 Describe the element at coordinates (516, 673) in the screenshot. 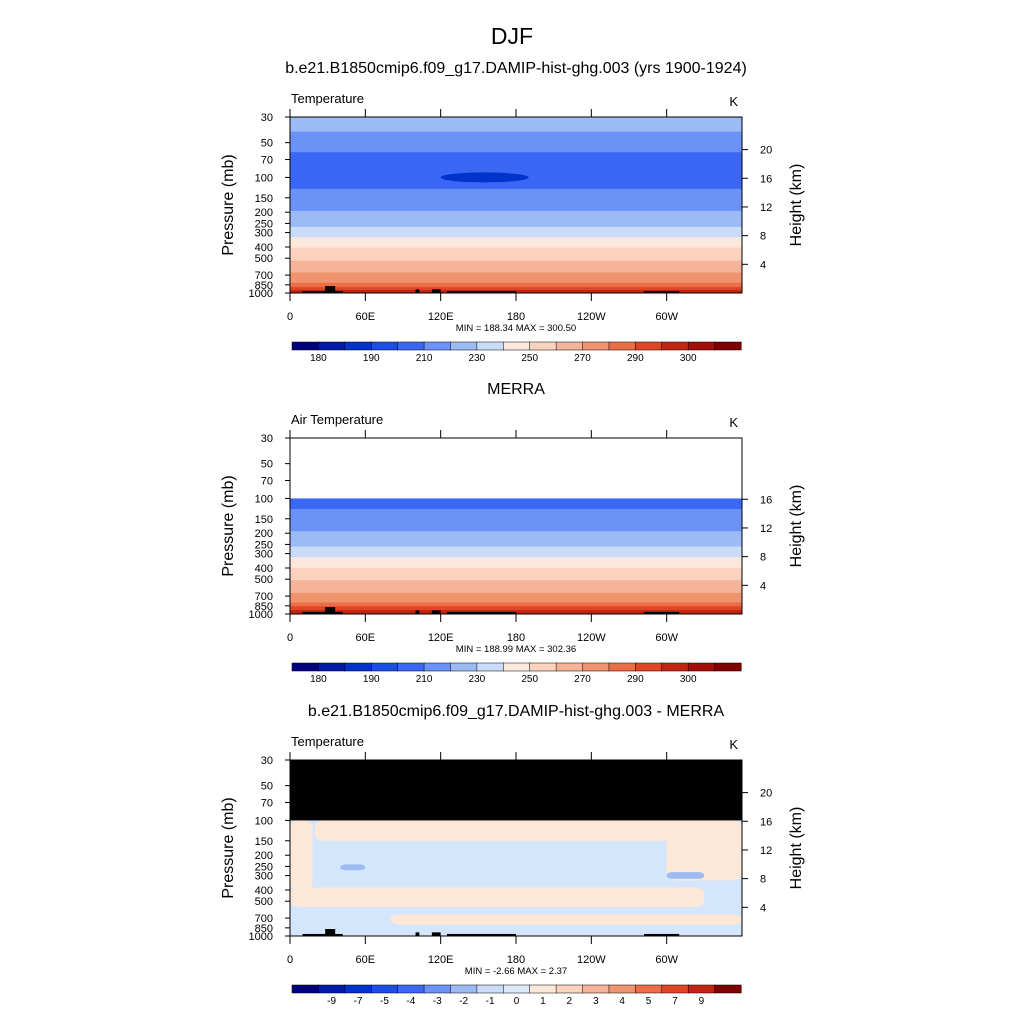

I see `colorbar: 180 190 210 230 250 270 290 300` at that location.